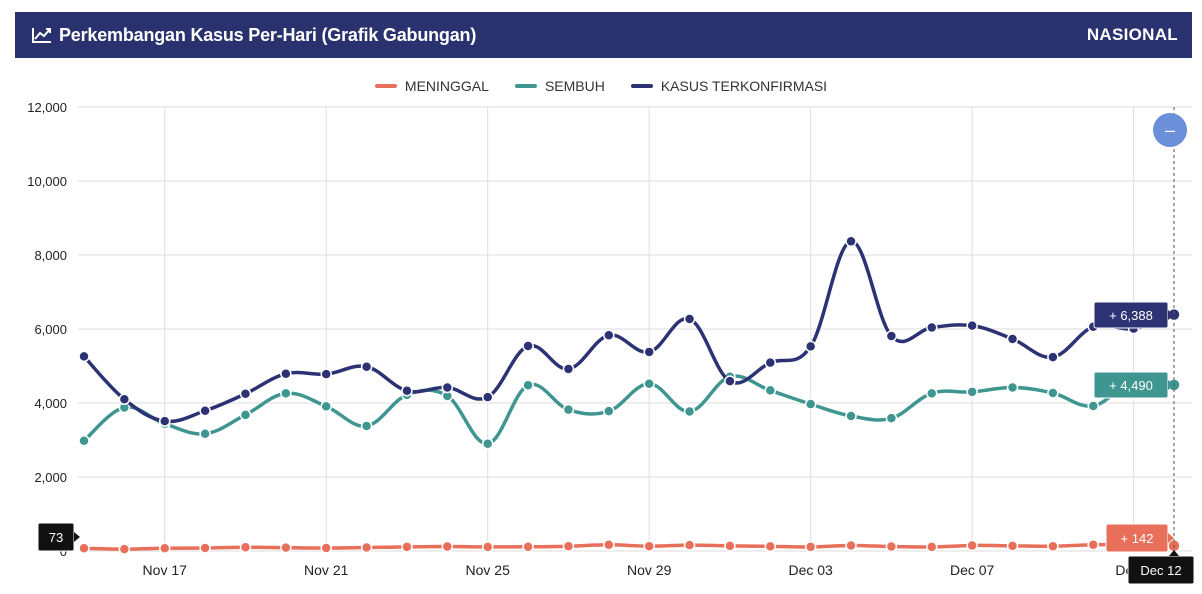 The image size is (1202, 594). I want to click on zoom-out-circle, so click(1170, 130).